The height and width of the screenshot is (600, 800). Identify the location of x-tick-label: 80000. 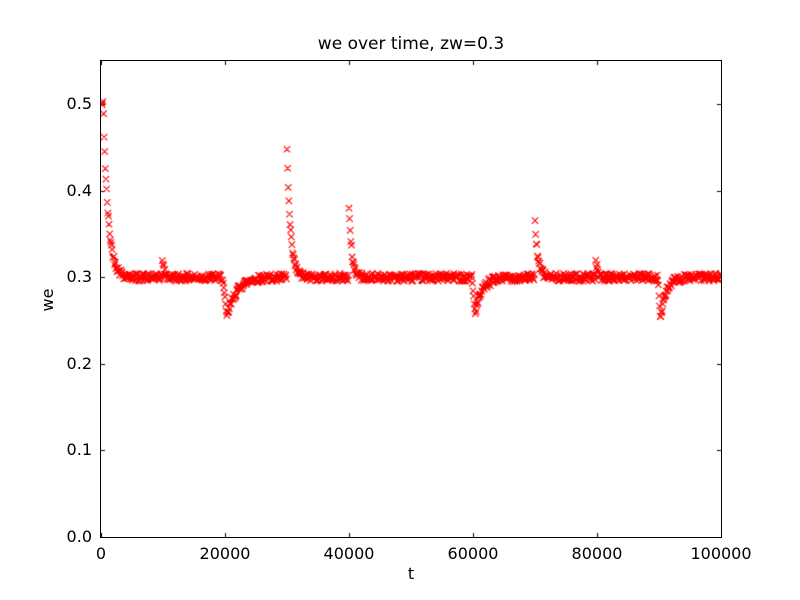
(597, 553).